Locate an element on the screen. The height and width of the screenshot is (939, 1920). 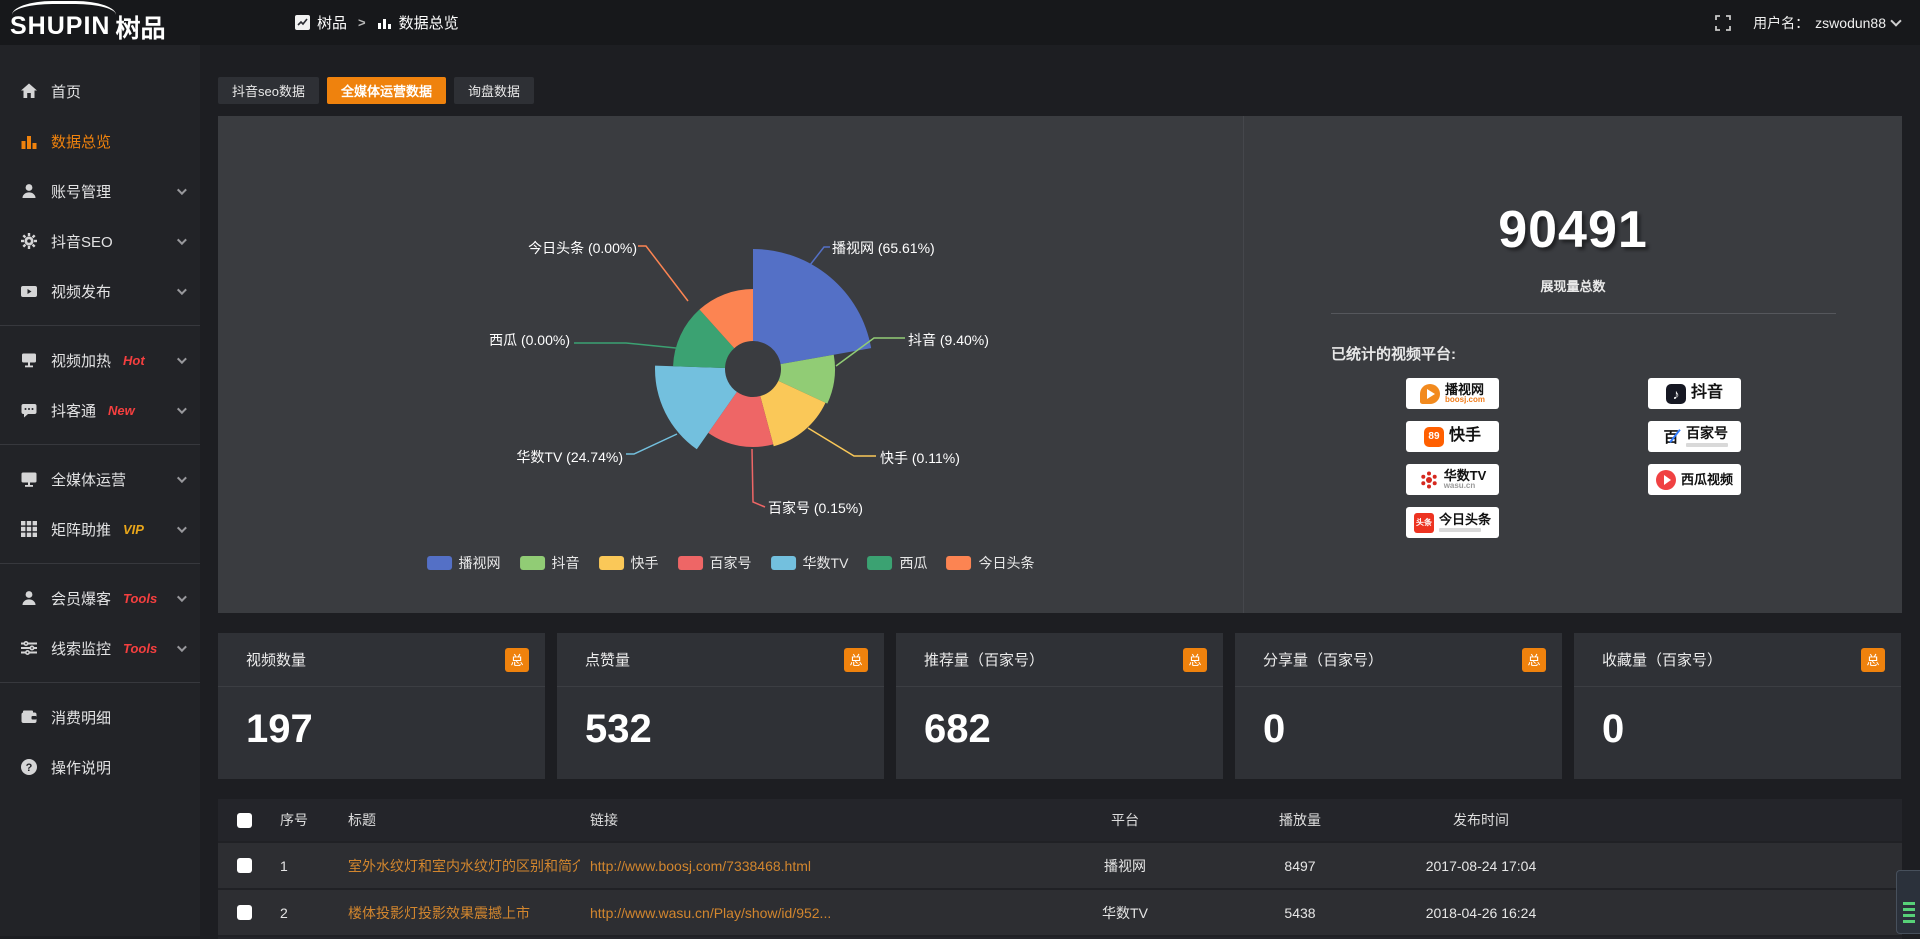
sidebar-item-label: 抖客通 is located at coordinates (73, 410).